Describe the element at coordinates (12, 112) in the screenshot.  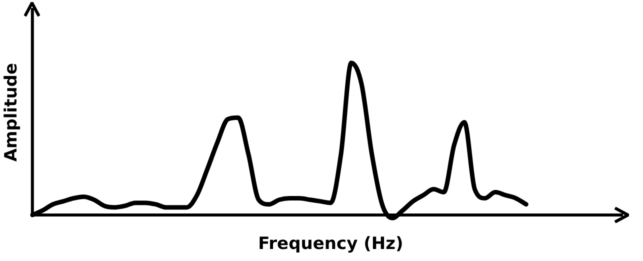
I see `y-axis-title: Amplitude` at that location.